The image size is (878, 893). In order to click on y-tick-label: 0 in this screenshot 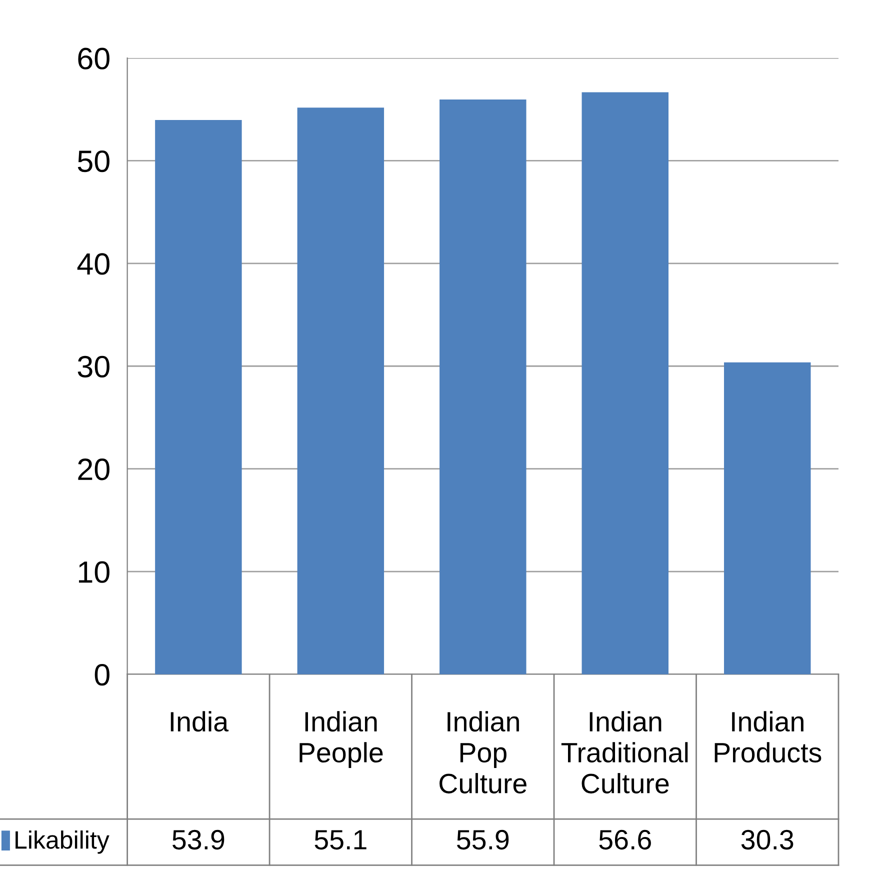, I will do `click(102, 675)`.